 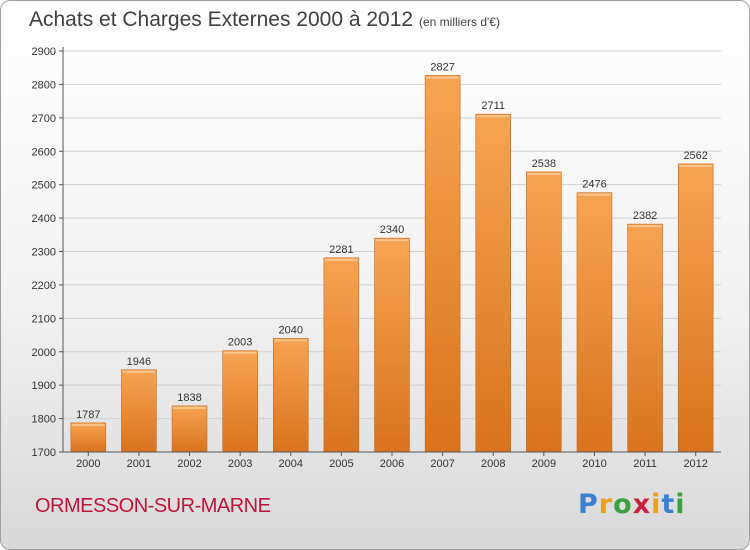 I want to click on x-tick-label-2010: 2010, so click(x=594, y=464).